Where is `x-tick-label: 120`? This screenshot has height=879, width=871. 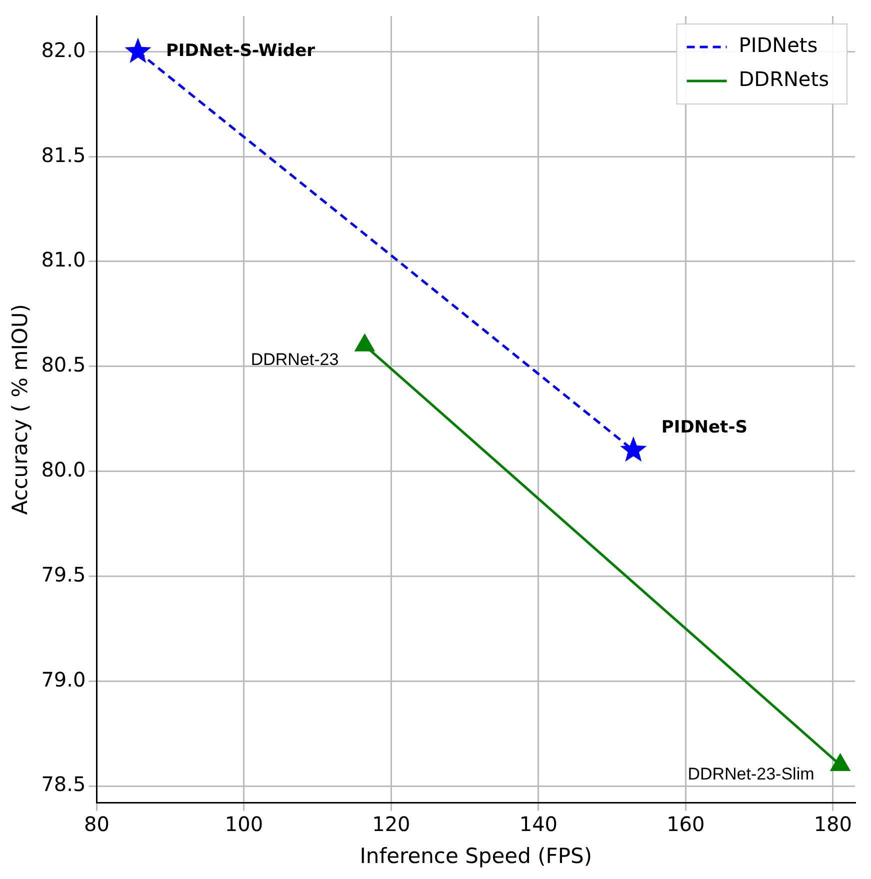 x-tick-label: 120 is located at coordinates (391, 824).